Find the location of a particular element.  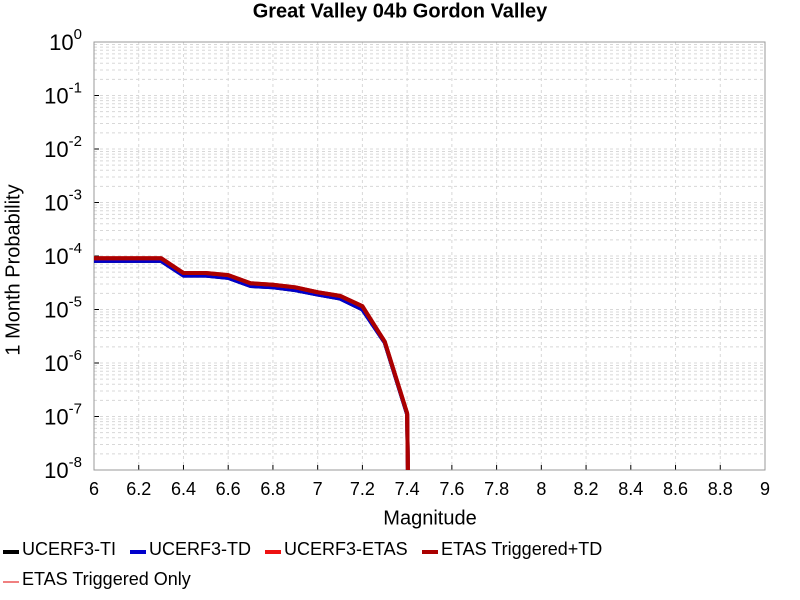

x-tick-label: 6.6 is located at coordinates (228, 489).